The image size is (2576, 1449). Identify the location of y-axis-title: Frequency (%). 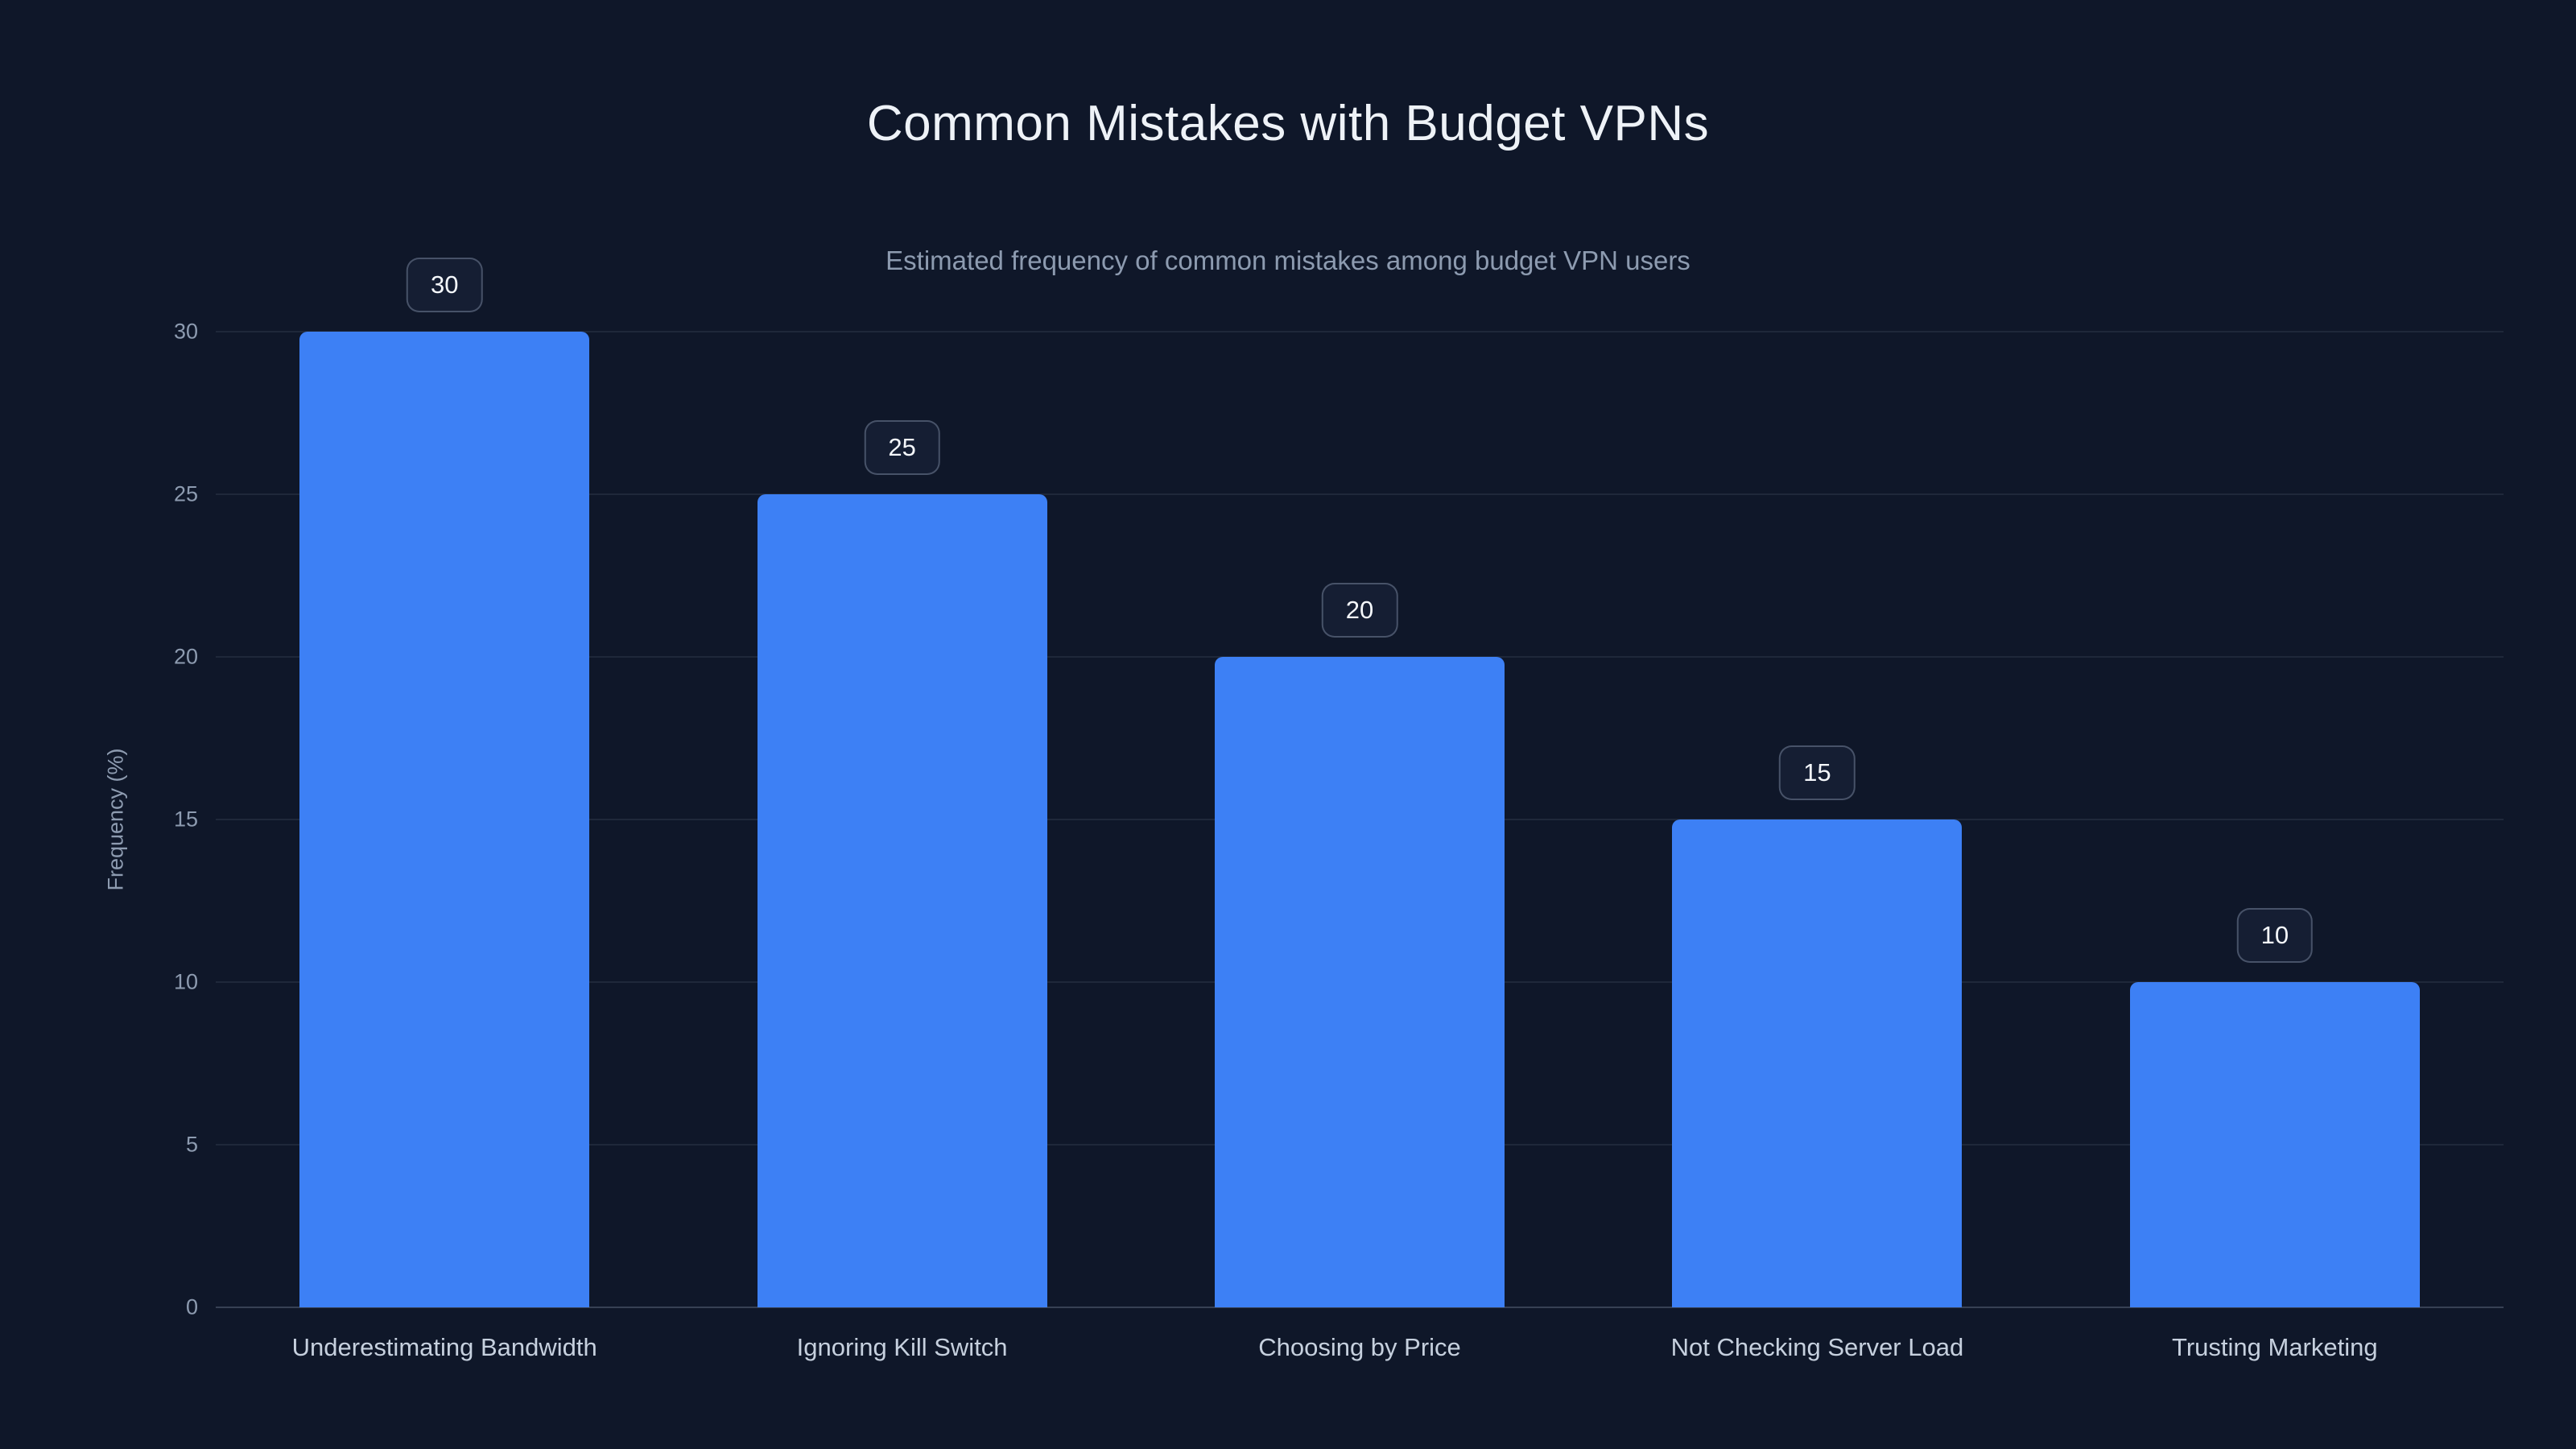
(116, 819).